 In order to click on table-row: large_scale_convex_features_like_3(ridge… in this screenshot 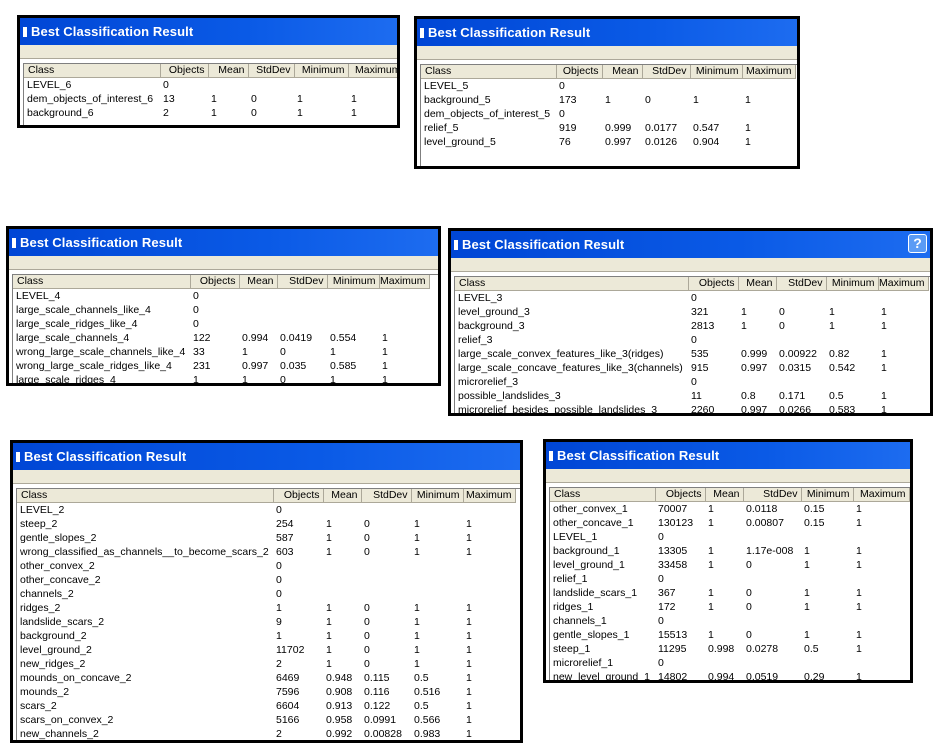, I will do `click(691, 354)`.